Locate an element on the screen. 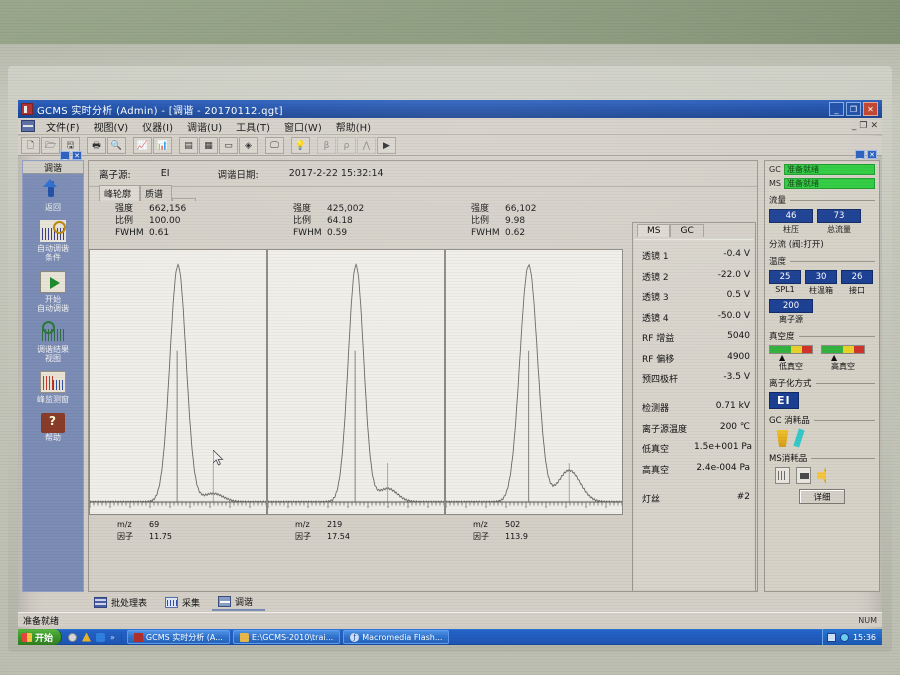 The image size is (900, 675). param-value: 4900 is located at coordinates (738, 356).